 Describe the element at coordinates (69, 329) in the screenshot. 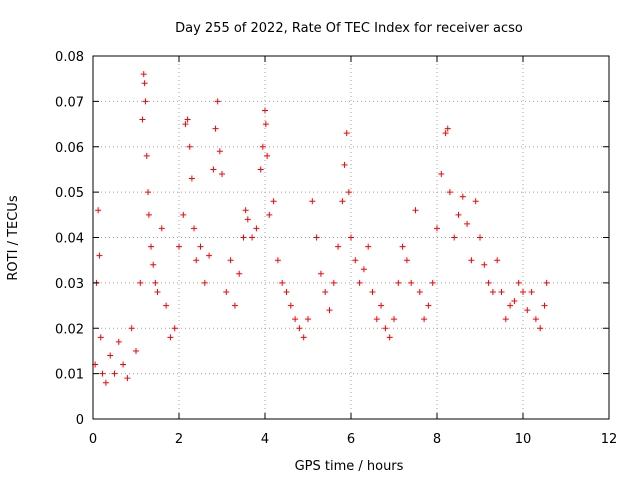

I see `y-tick-label: 0.02` at that location.